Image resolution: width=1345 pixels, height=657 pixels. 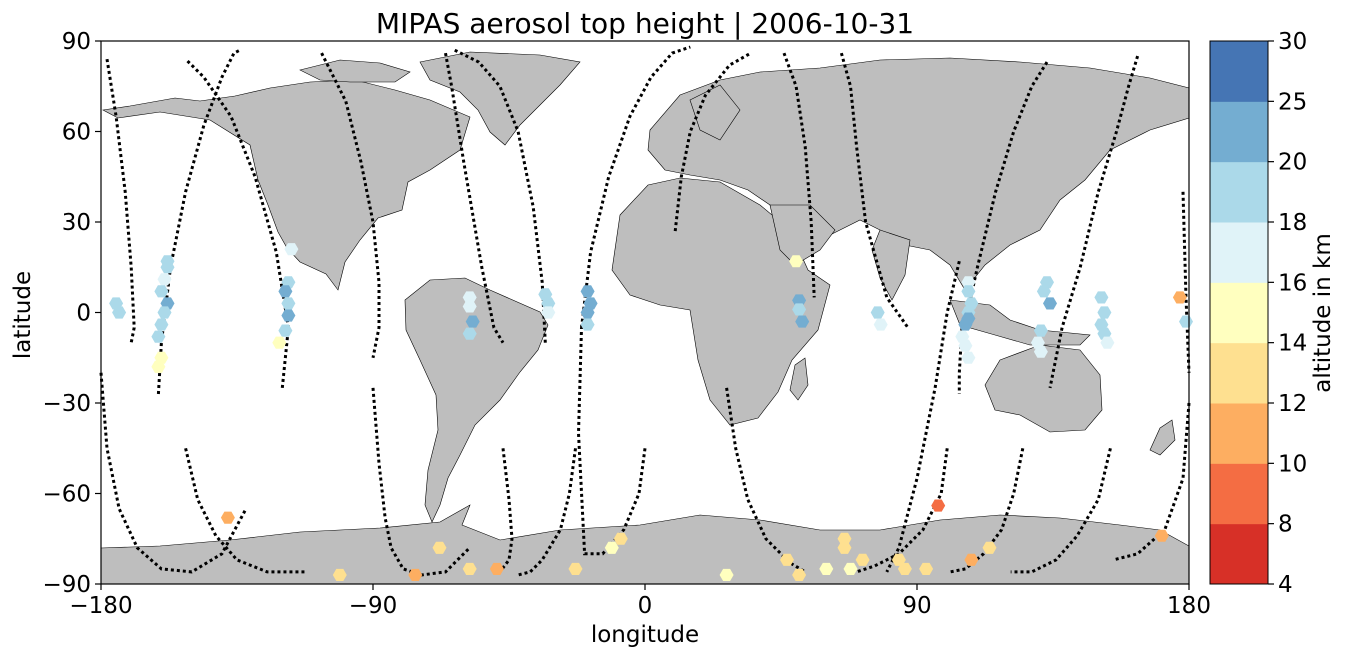 What do you see at coordinates (1323, 313) in the screenshot?
I see `colorbar-label: altitude in km` at bounding box center [1323, 313].